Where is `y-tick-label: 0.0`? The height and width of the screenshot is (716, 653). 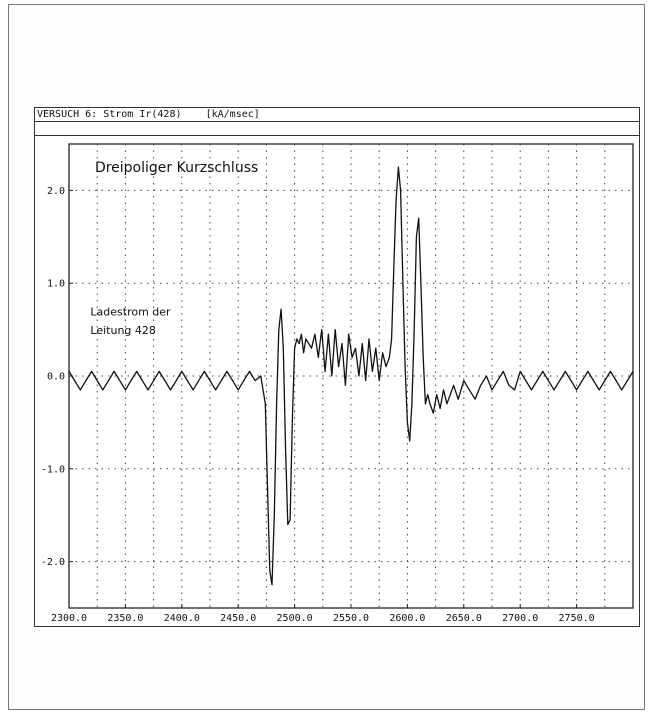
y-tick-label: 0.0 is located at coordinates (56, 377).